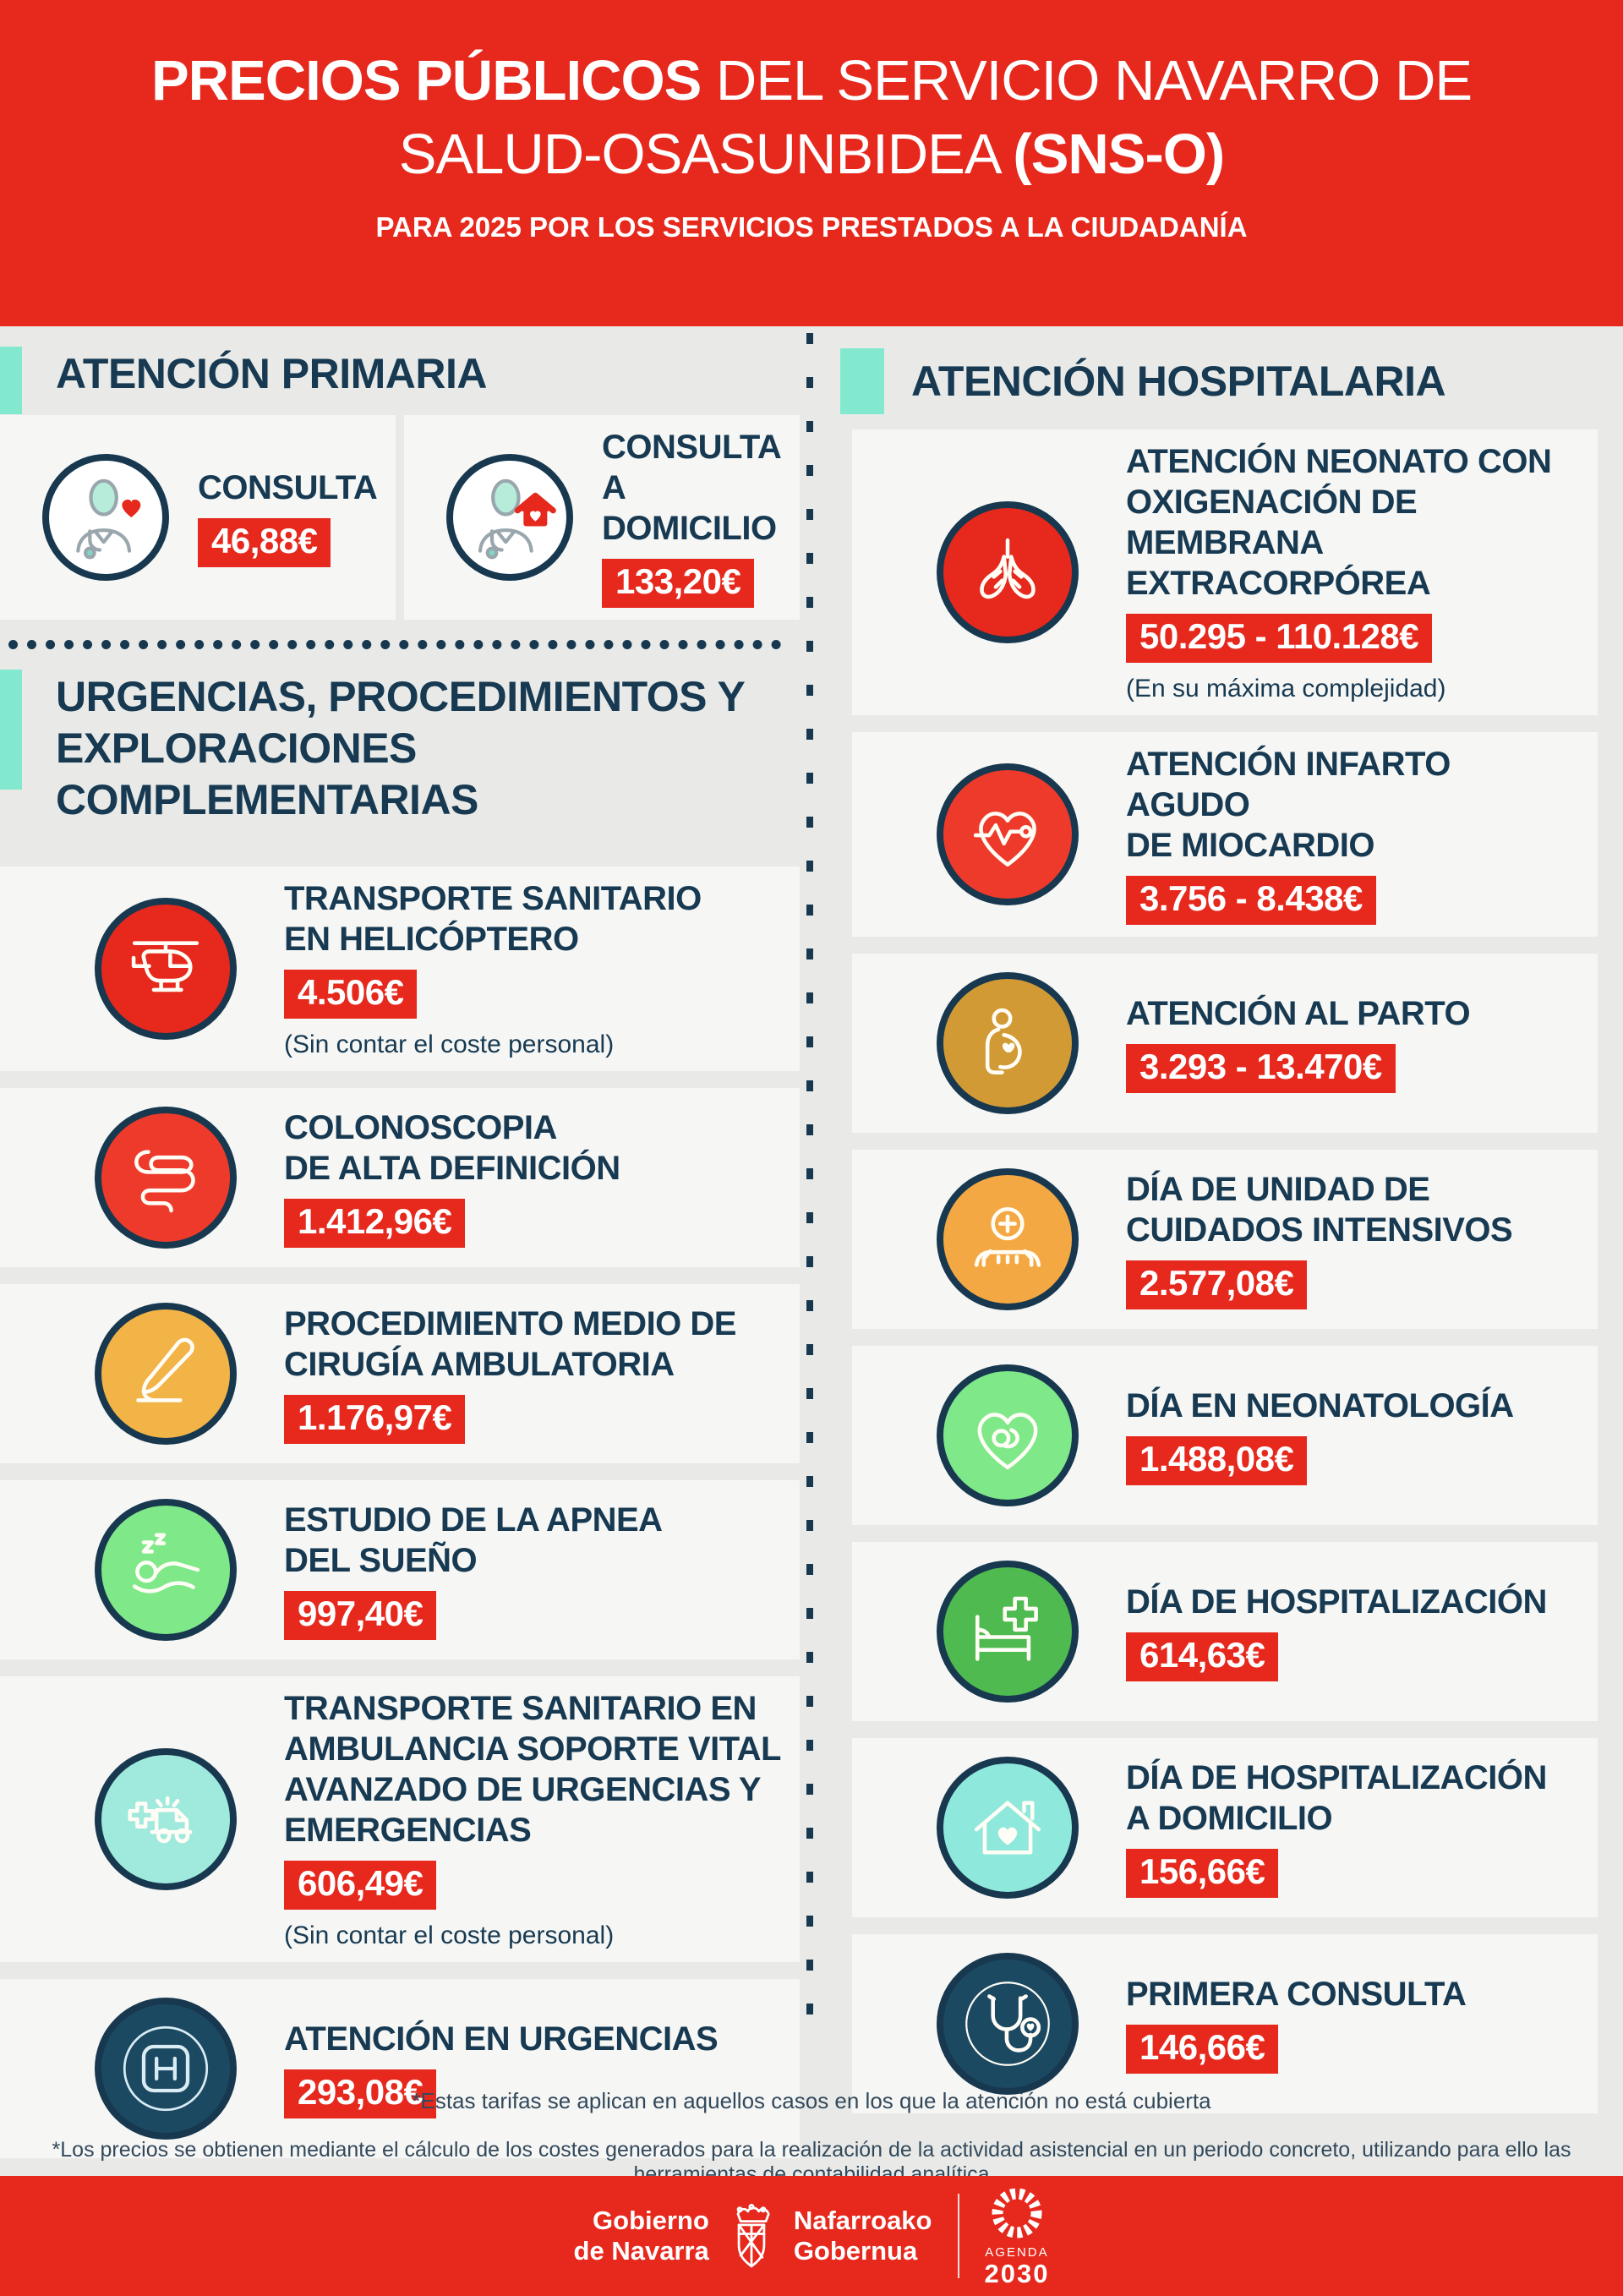 The height and width of the screenshot is (2296, 1623). What do you see at coordinates (706, 155) in the screenshot?
I see `title-regular-part2: SALUD-OSASUNBIDEA` at bounding box center [706, 155].